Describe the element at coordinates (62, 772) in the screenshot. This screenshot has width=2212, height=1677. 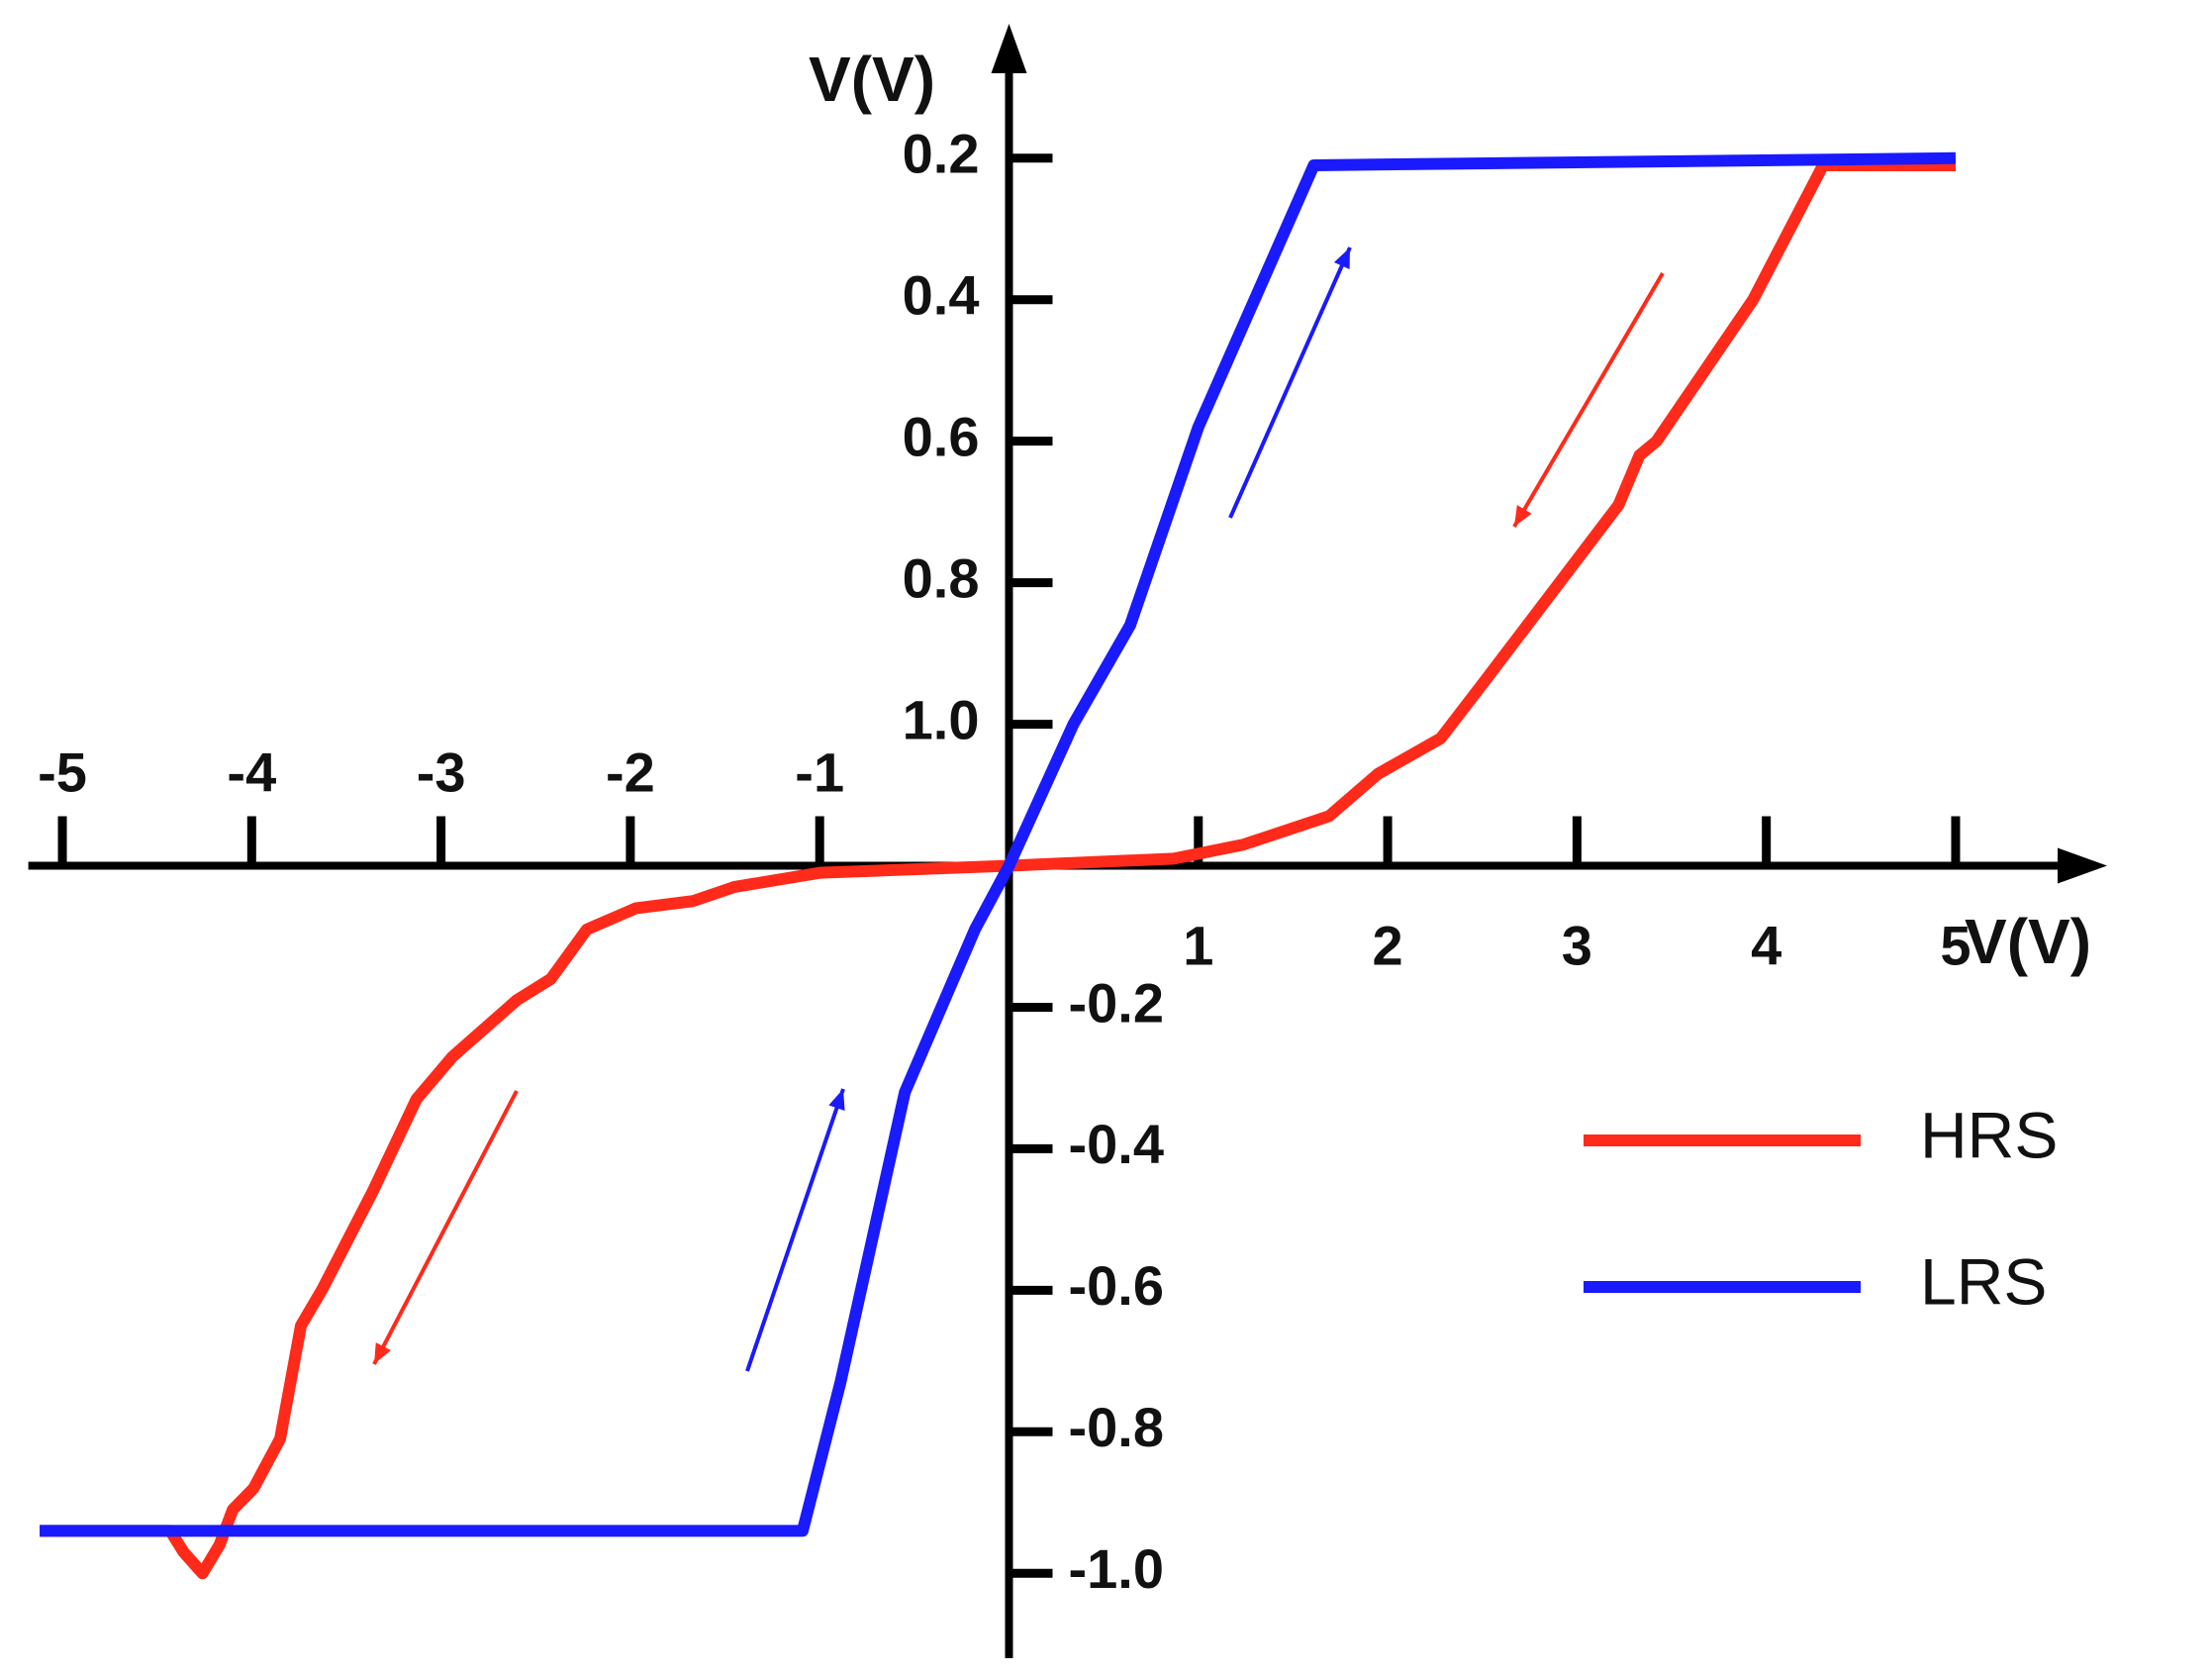
I see `x-tick-label: -5` at that location.